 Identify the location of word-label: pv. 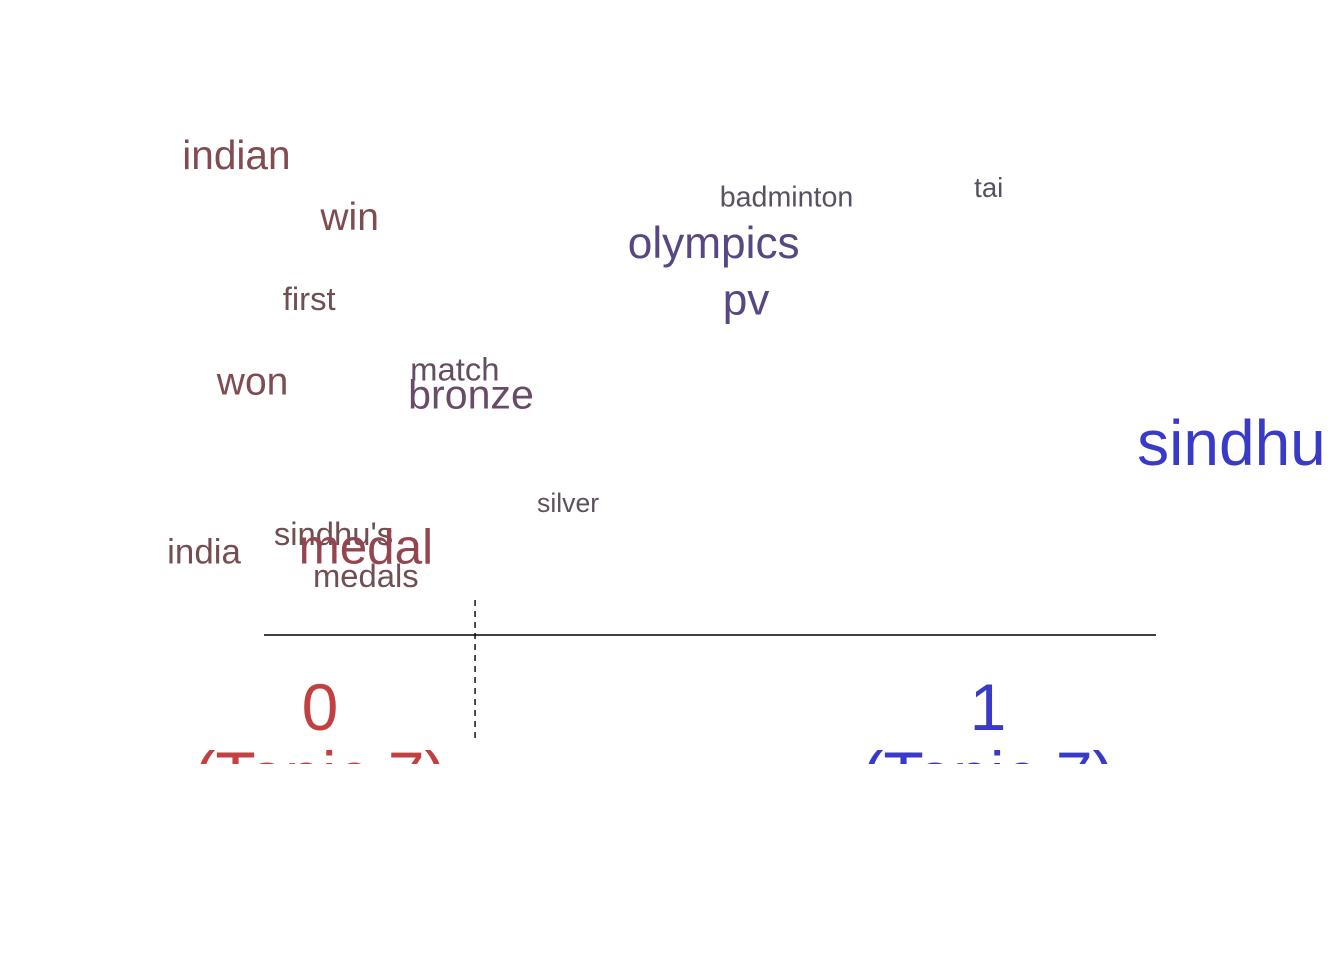
(746, 300).